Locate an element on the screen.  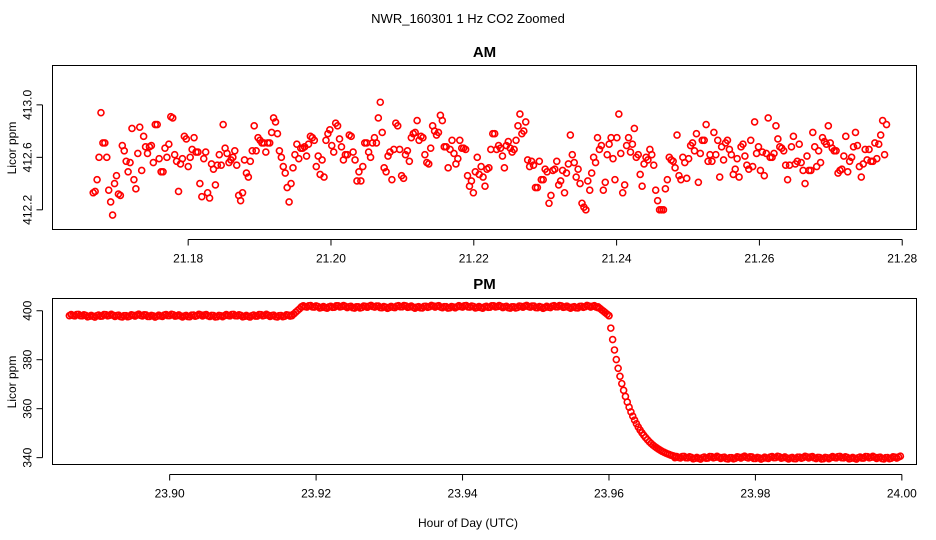
am-panel-title: AM is located at coordinates (484, 52).